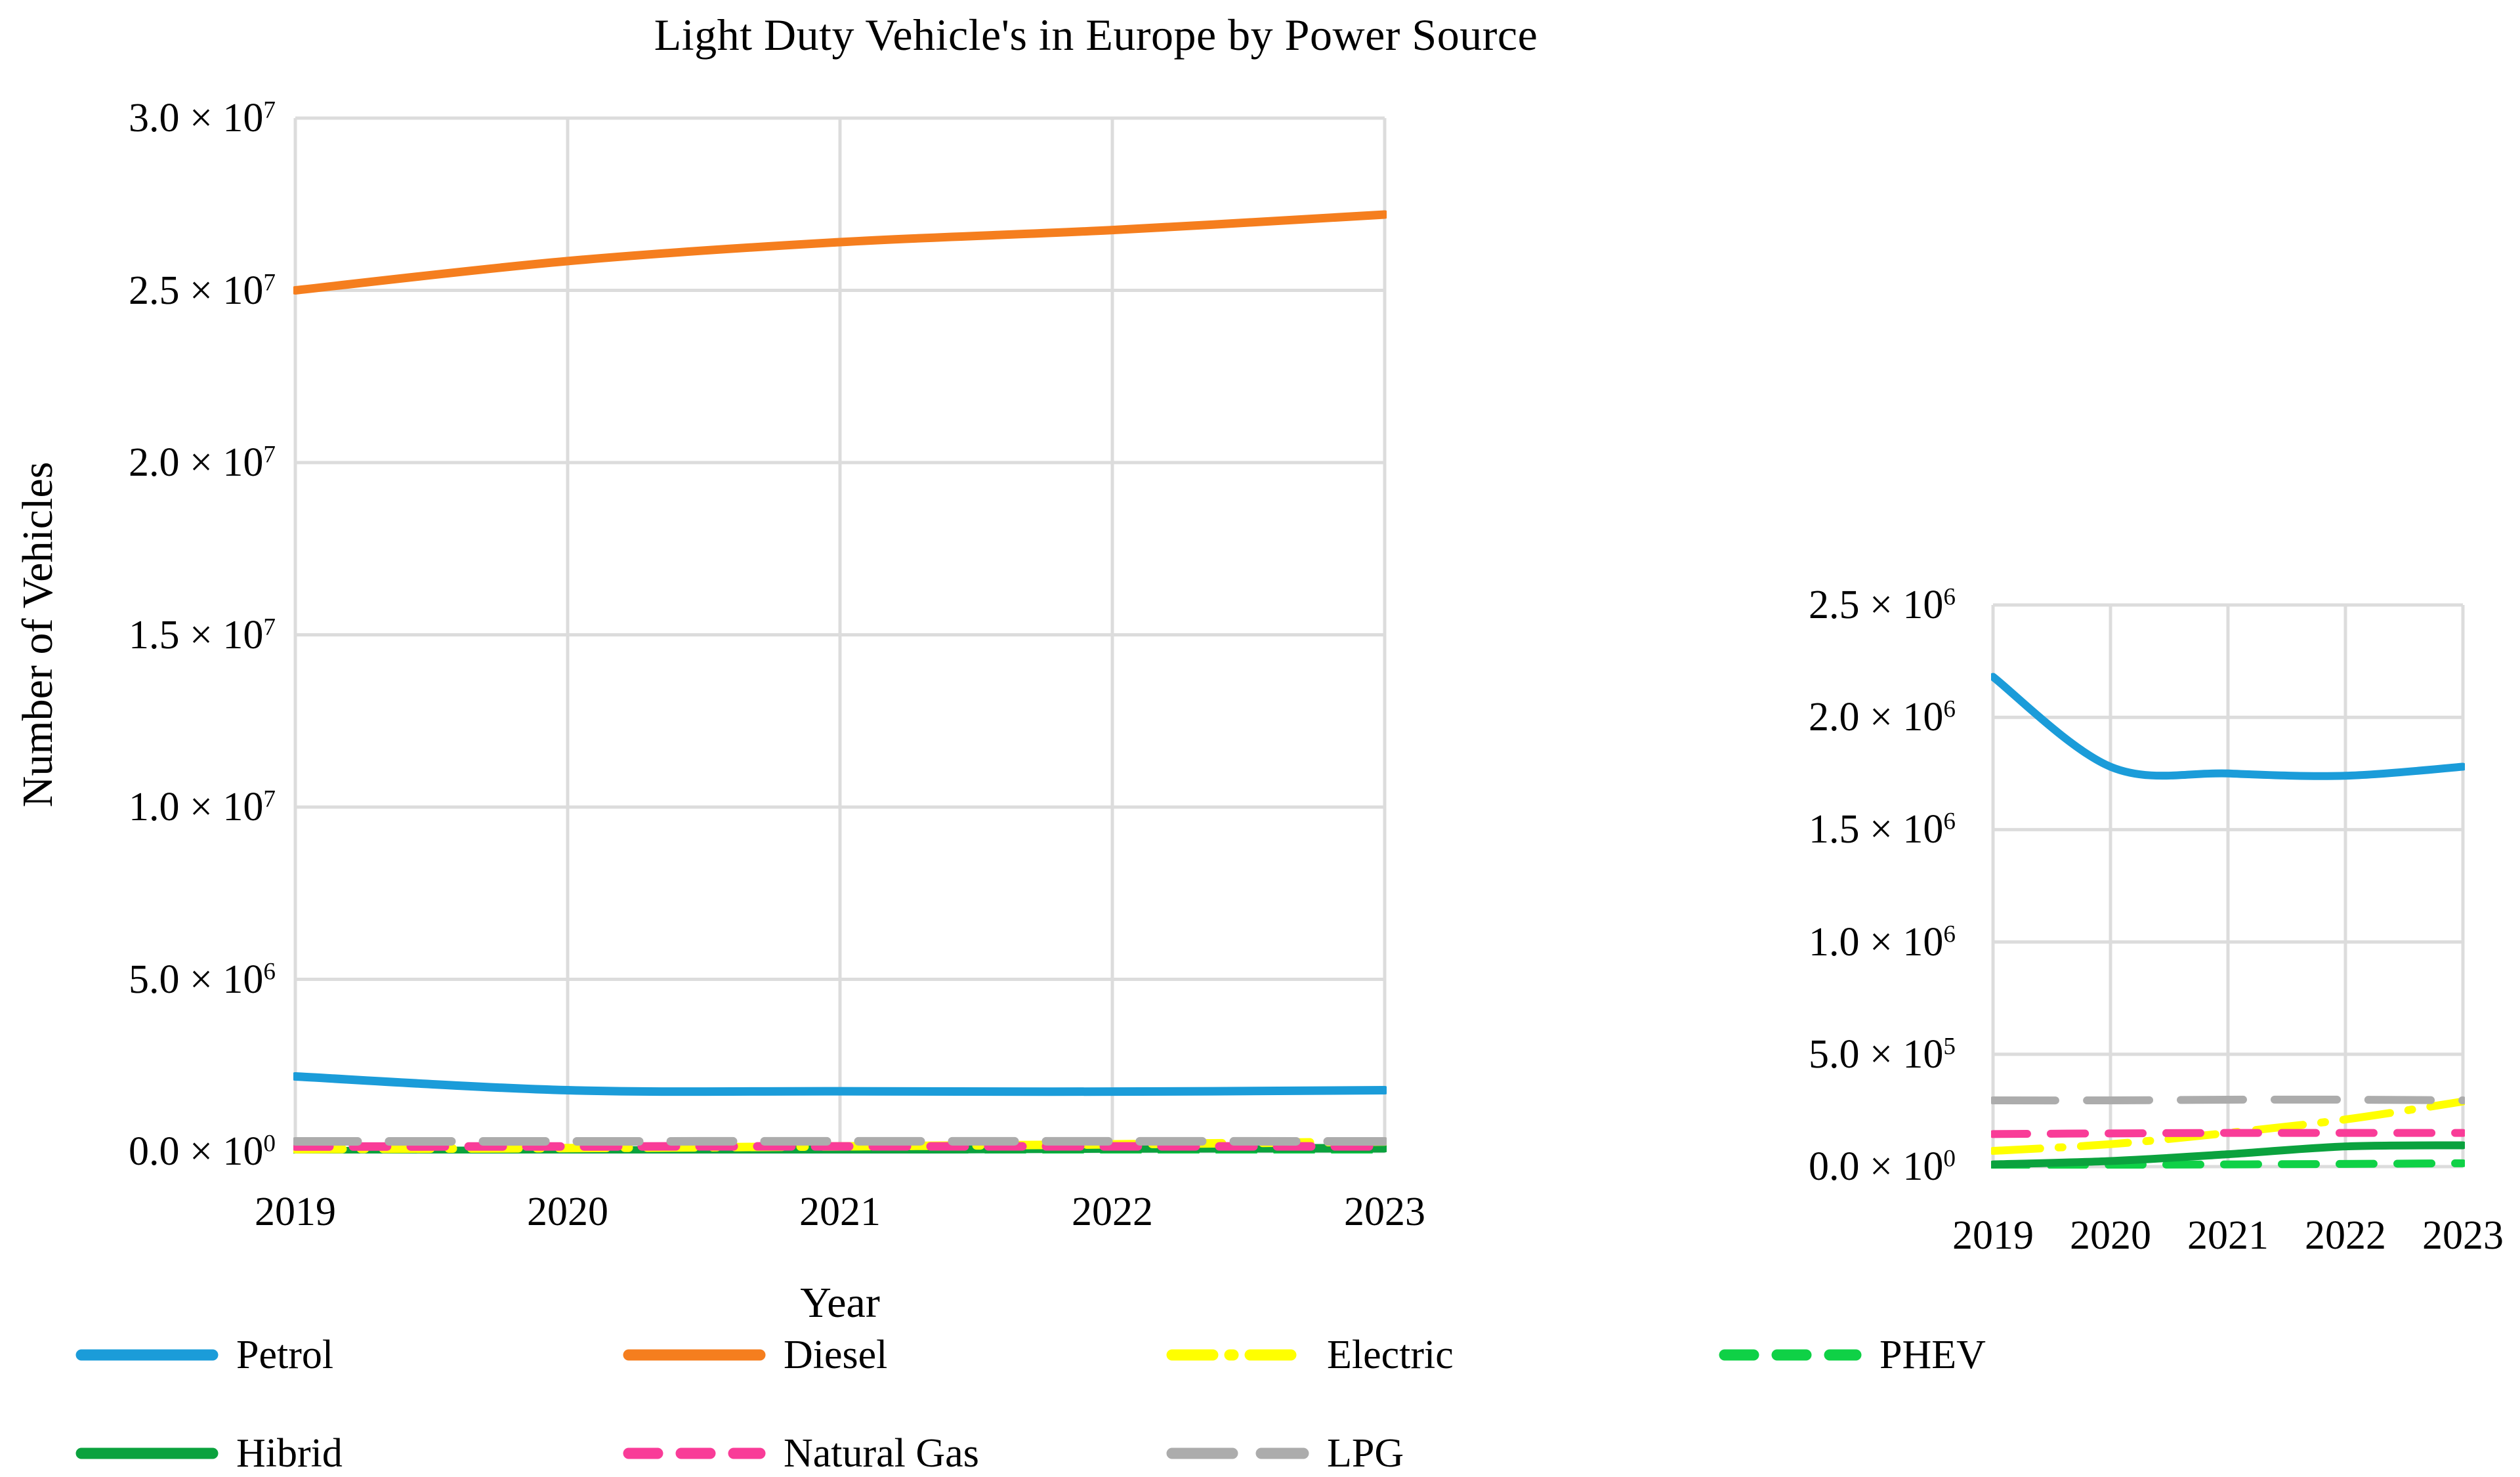  Describe the element at coordinates (1365, 1453) in the screenshot. I see `legend-label-lpg: LPG` at that location.